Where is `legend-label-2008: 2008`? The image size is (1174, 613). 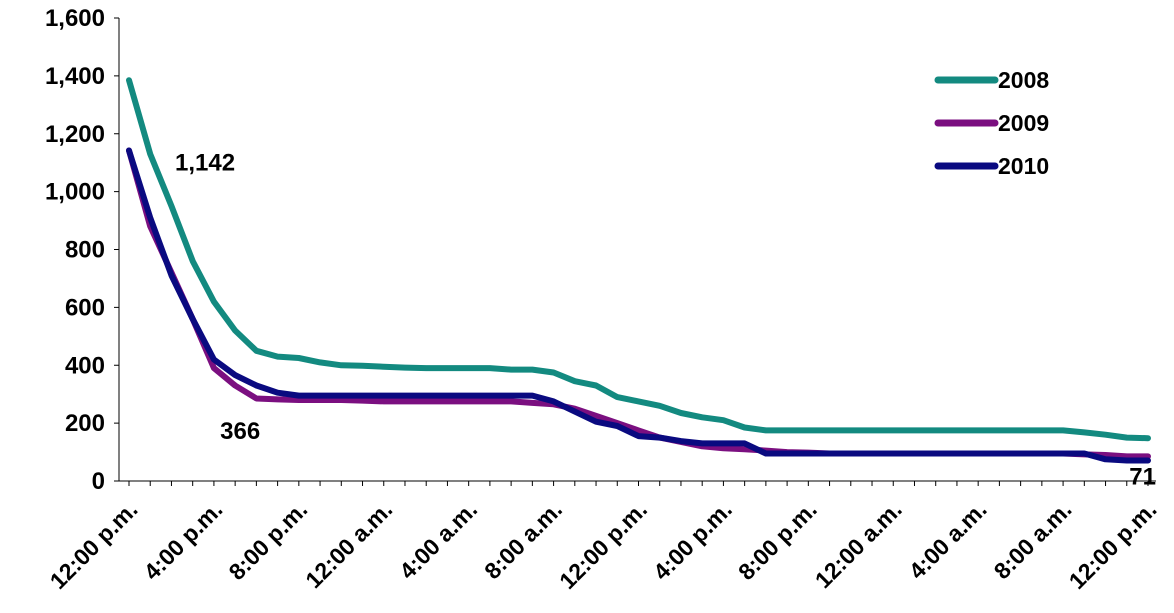
legend-label-2008: 2008 is located at coordinates (1023, 80).